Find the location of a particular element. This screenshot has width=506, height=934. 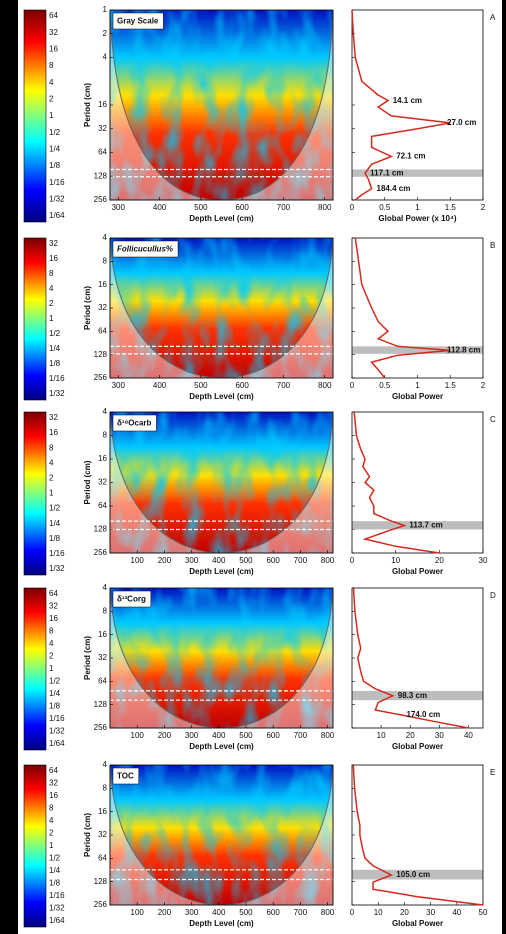

peak-label: 14.1 cm is located at coordinates (407, 100).